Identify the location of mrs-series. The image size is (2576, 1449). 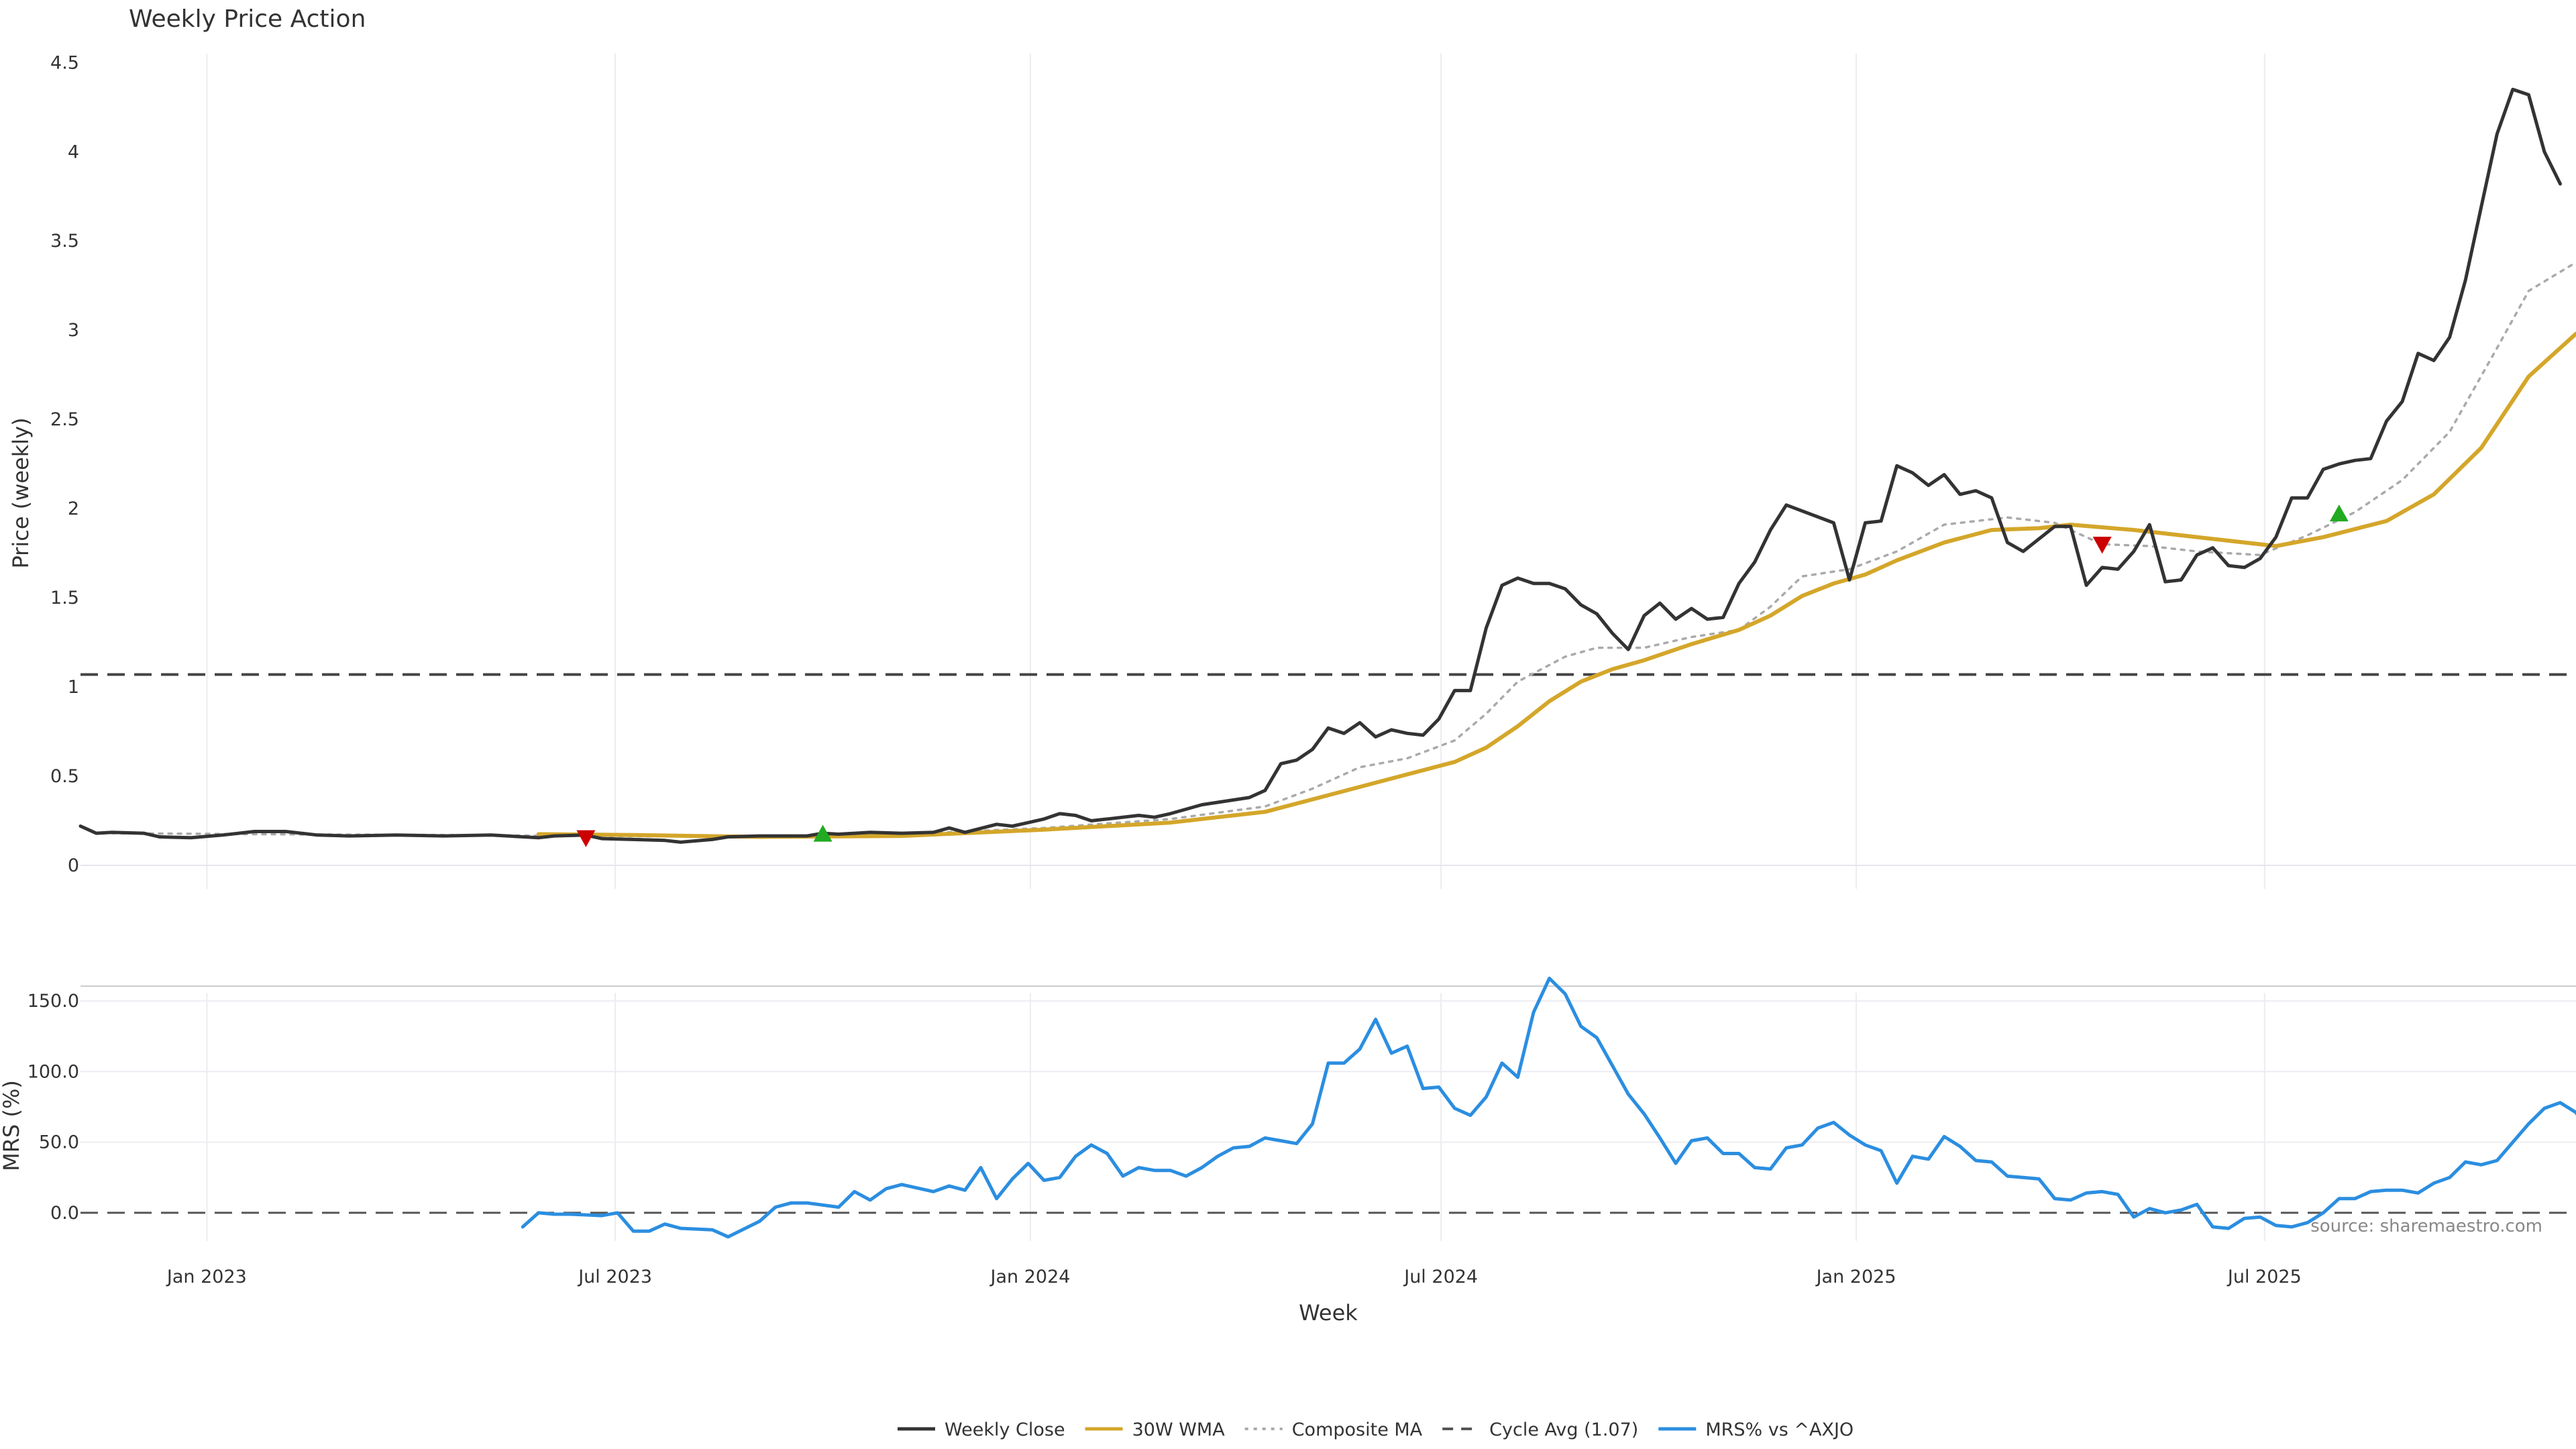
(1548, 1107).